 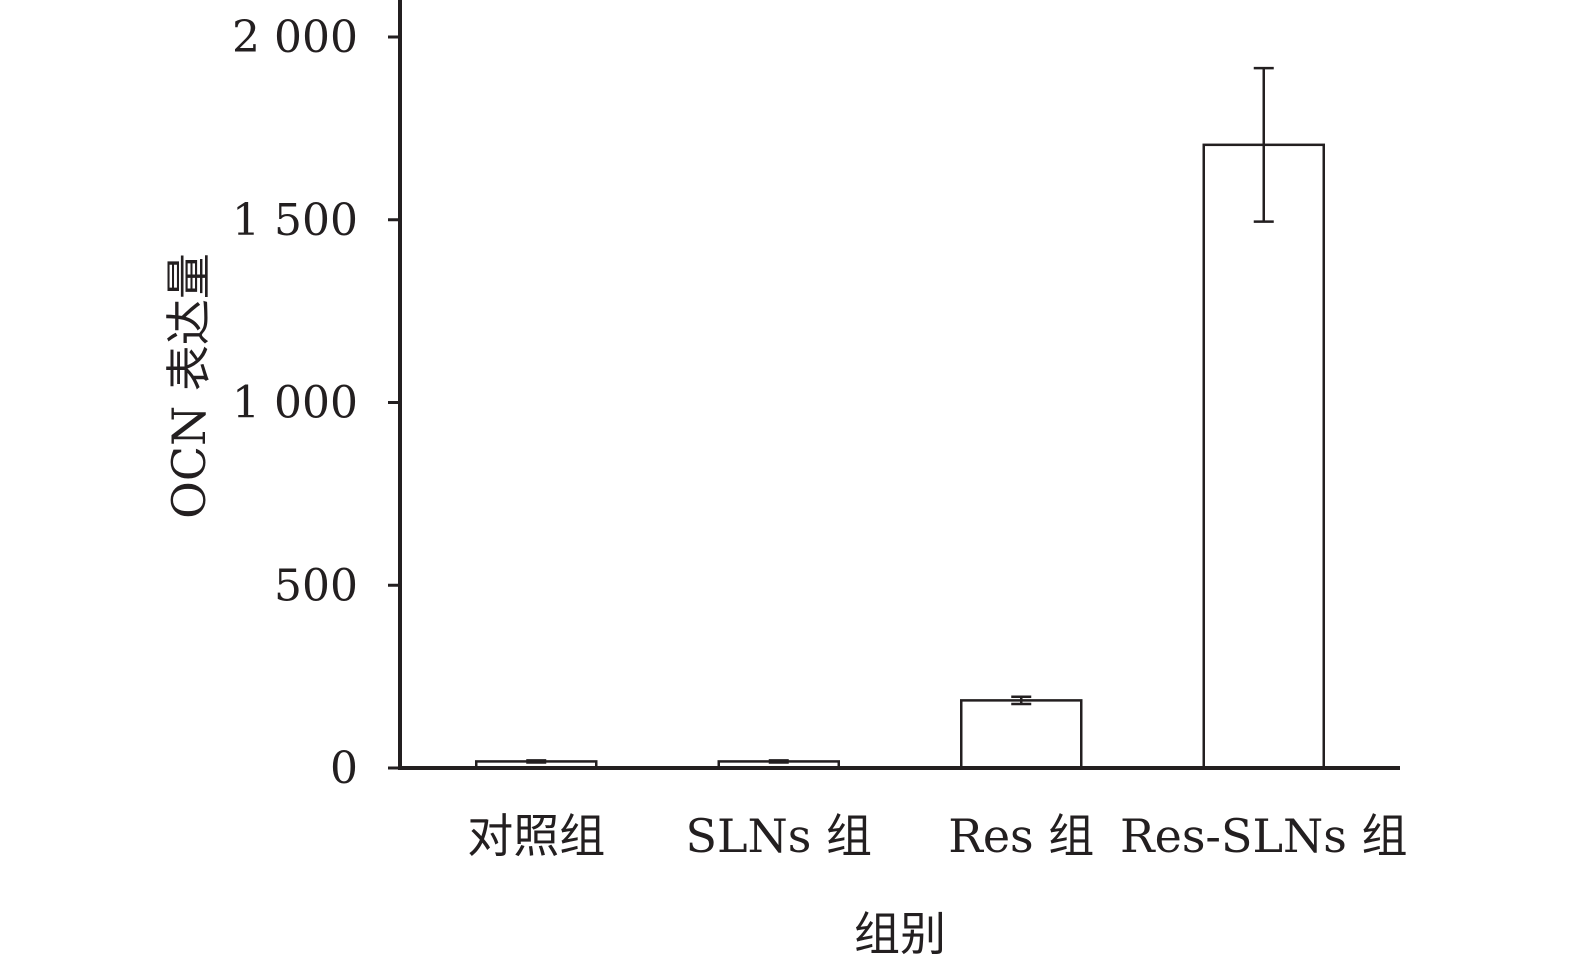 What do you see at coordinates (295, 220) in the screenshot?
I see `y-tick-label: 1 500` at bounding box center [295, 220].